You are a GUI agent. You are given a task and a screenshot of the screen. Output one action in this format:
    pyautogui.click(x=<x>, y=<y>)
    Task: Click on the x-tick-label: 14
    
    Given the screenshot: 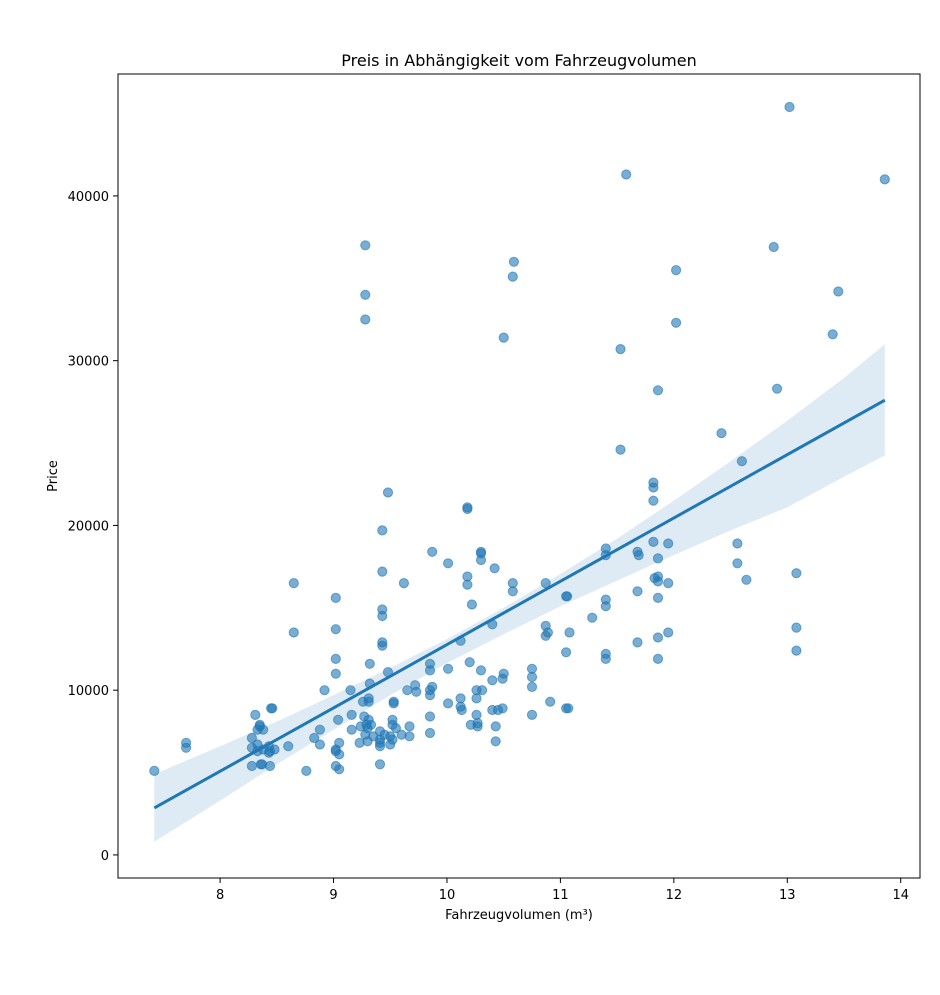 What is the action you would take?
    pyautogui.click(x=900, y=895)
    